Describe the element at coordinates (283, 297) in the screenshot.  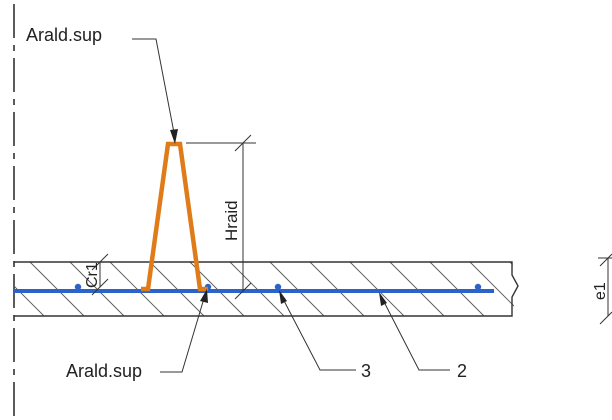
I see `callout-3-arrowhead` at that location.